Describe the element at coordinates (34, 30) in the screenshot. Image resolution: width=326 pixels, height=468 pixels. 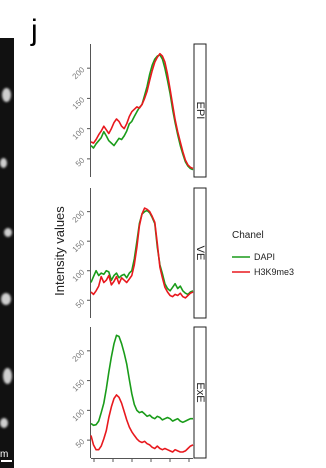
I see `panel-letter: j` at that location.